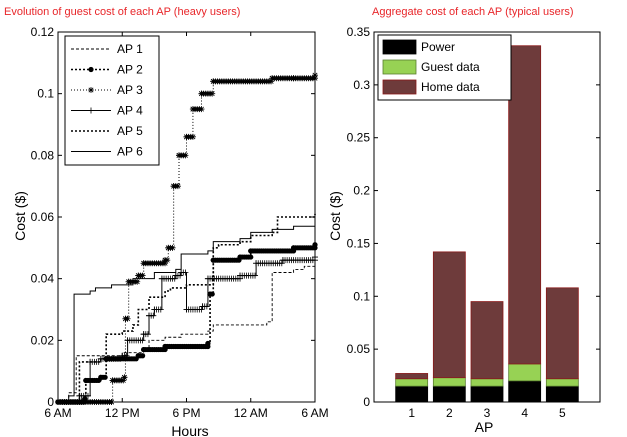  I want to click on line-series, so click(186, 334).